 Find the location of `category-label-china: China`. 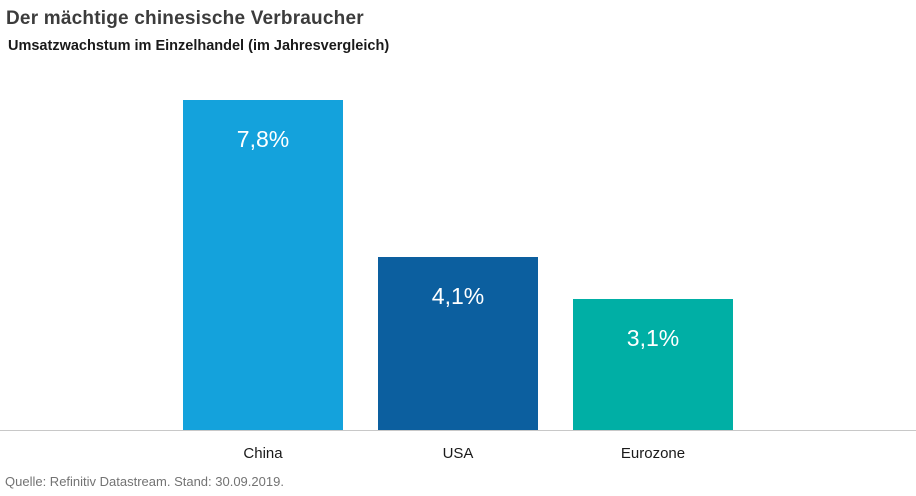

category-label-china: China is located at coordinates (263, 453).